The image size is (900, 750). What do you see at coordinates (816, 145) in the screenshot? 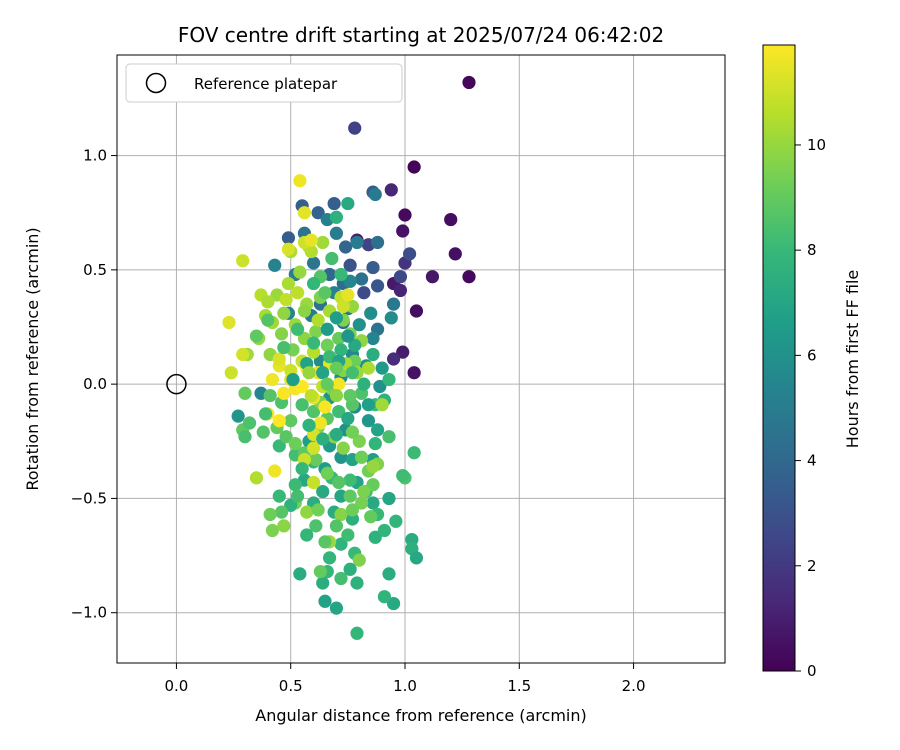
I see `colorbar-tick-label: 10` at bounding box center [816, 145].